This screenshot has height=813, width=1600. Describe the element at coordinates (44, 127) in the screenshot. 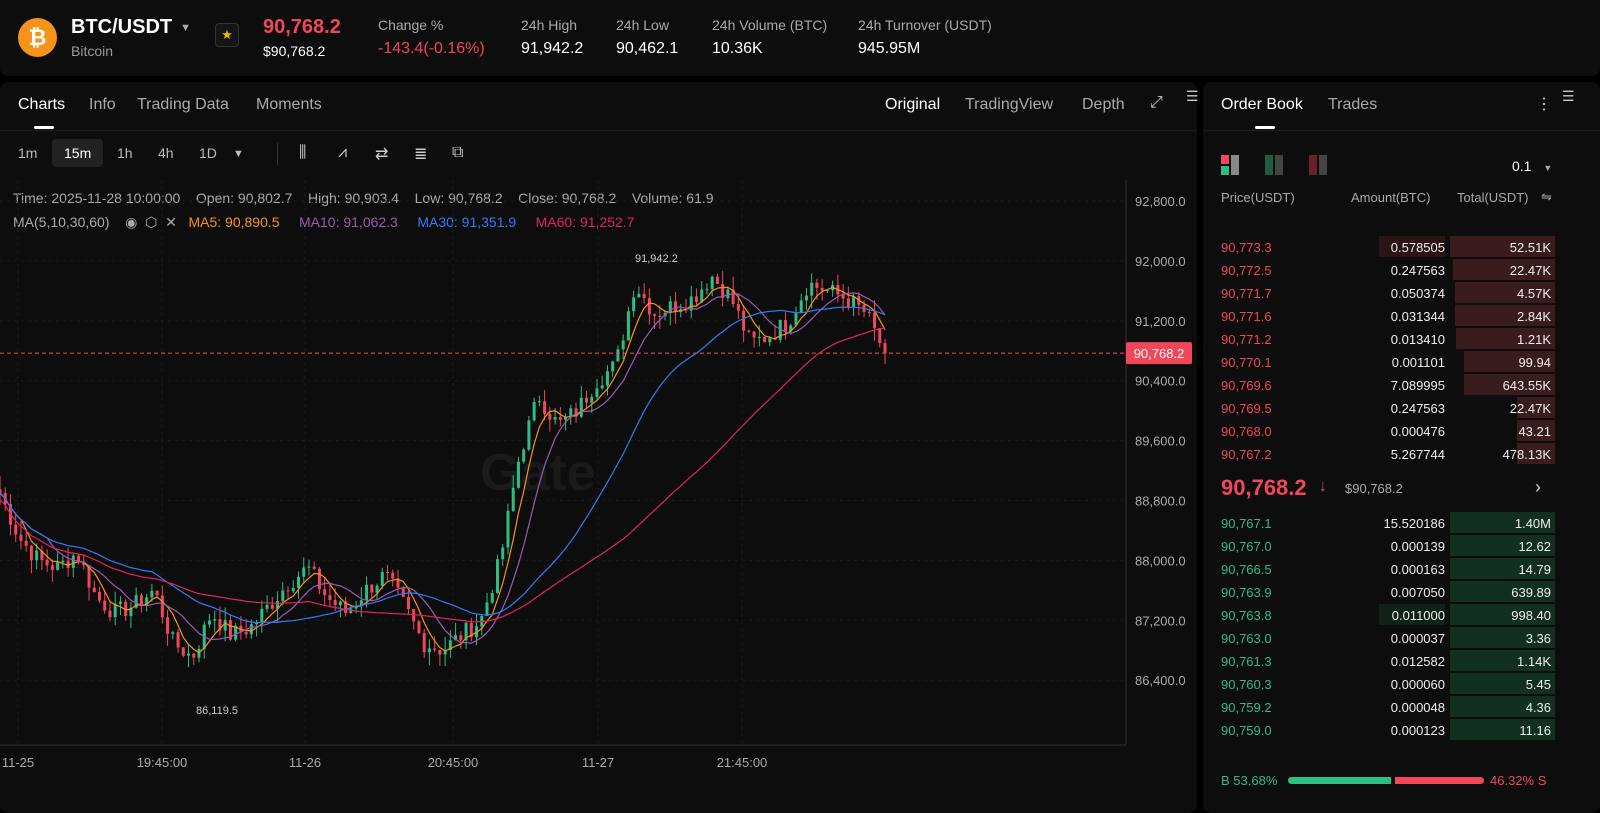

I see `tab-underline` at that location.